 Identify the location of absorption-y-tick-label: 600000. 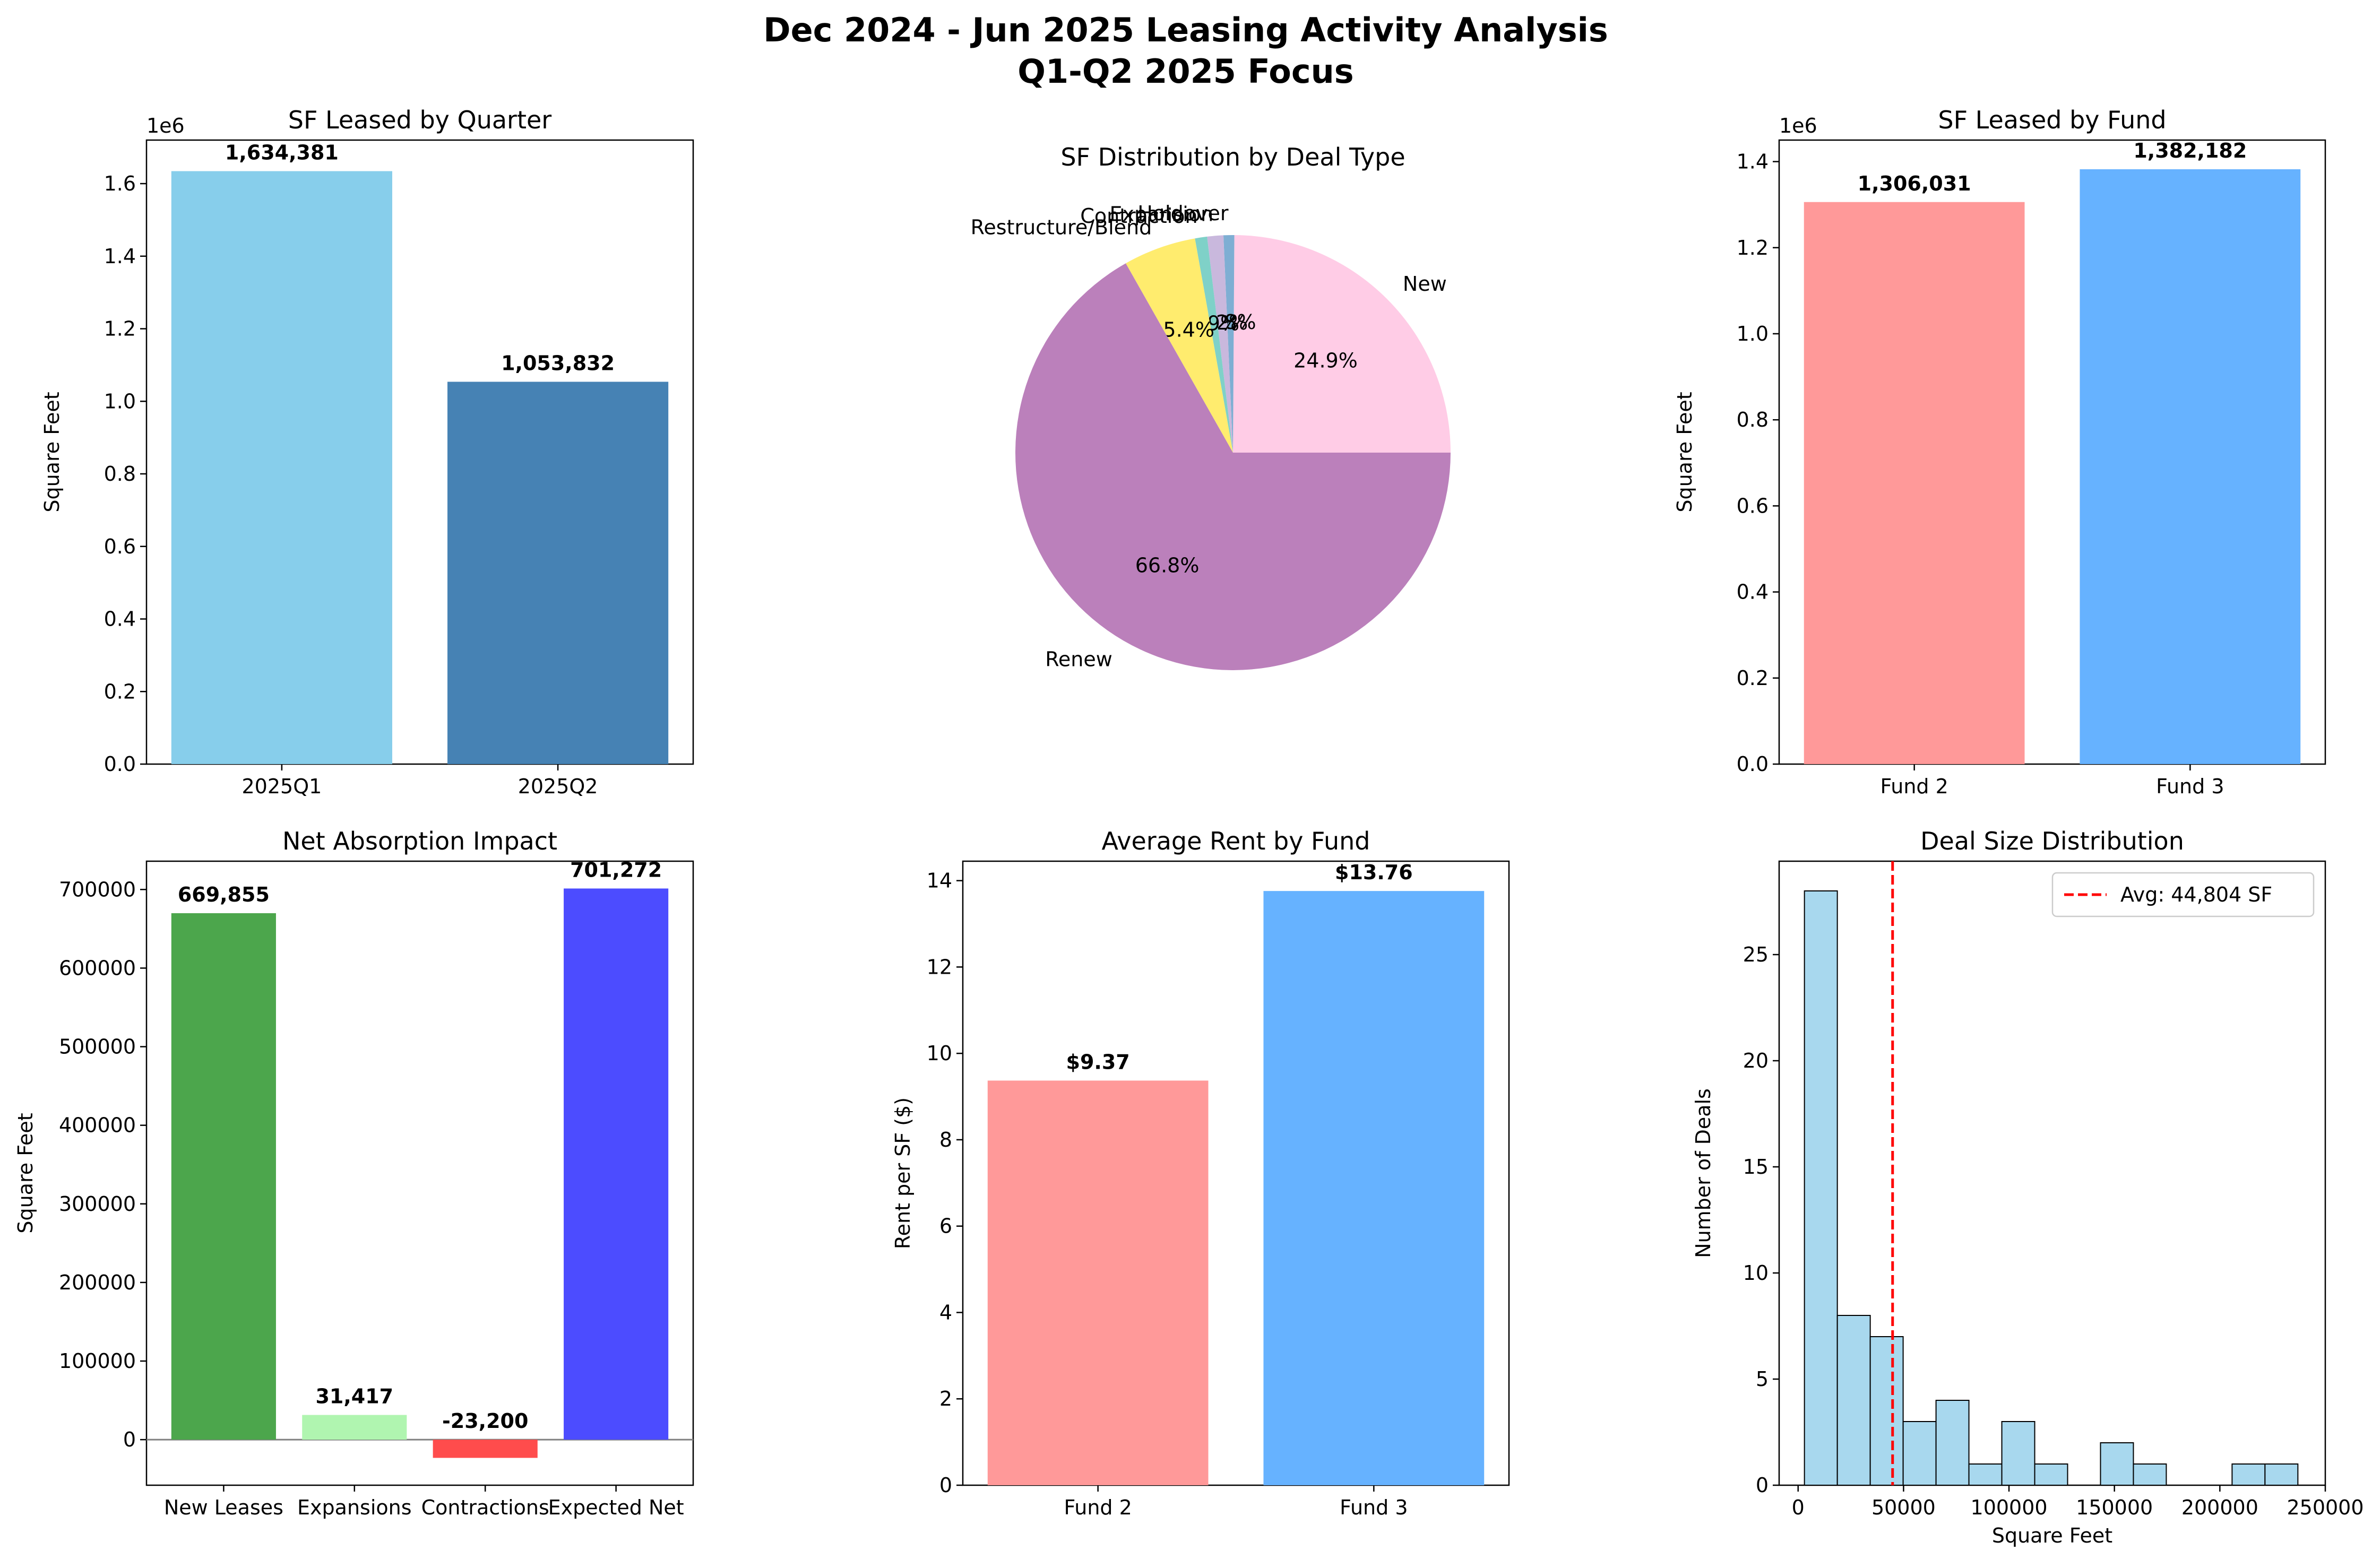
(97, 968).